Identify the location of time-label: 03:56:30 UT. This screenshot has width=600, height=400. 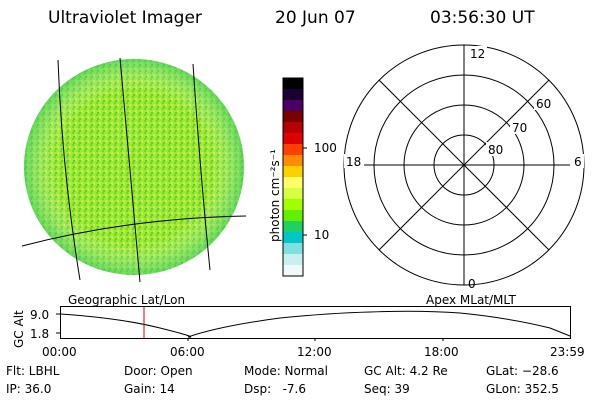
(482, 18).